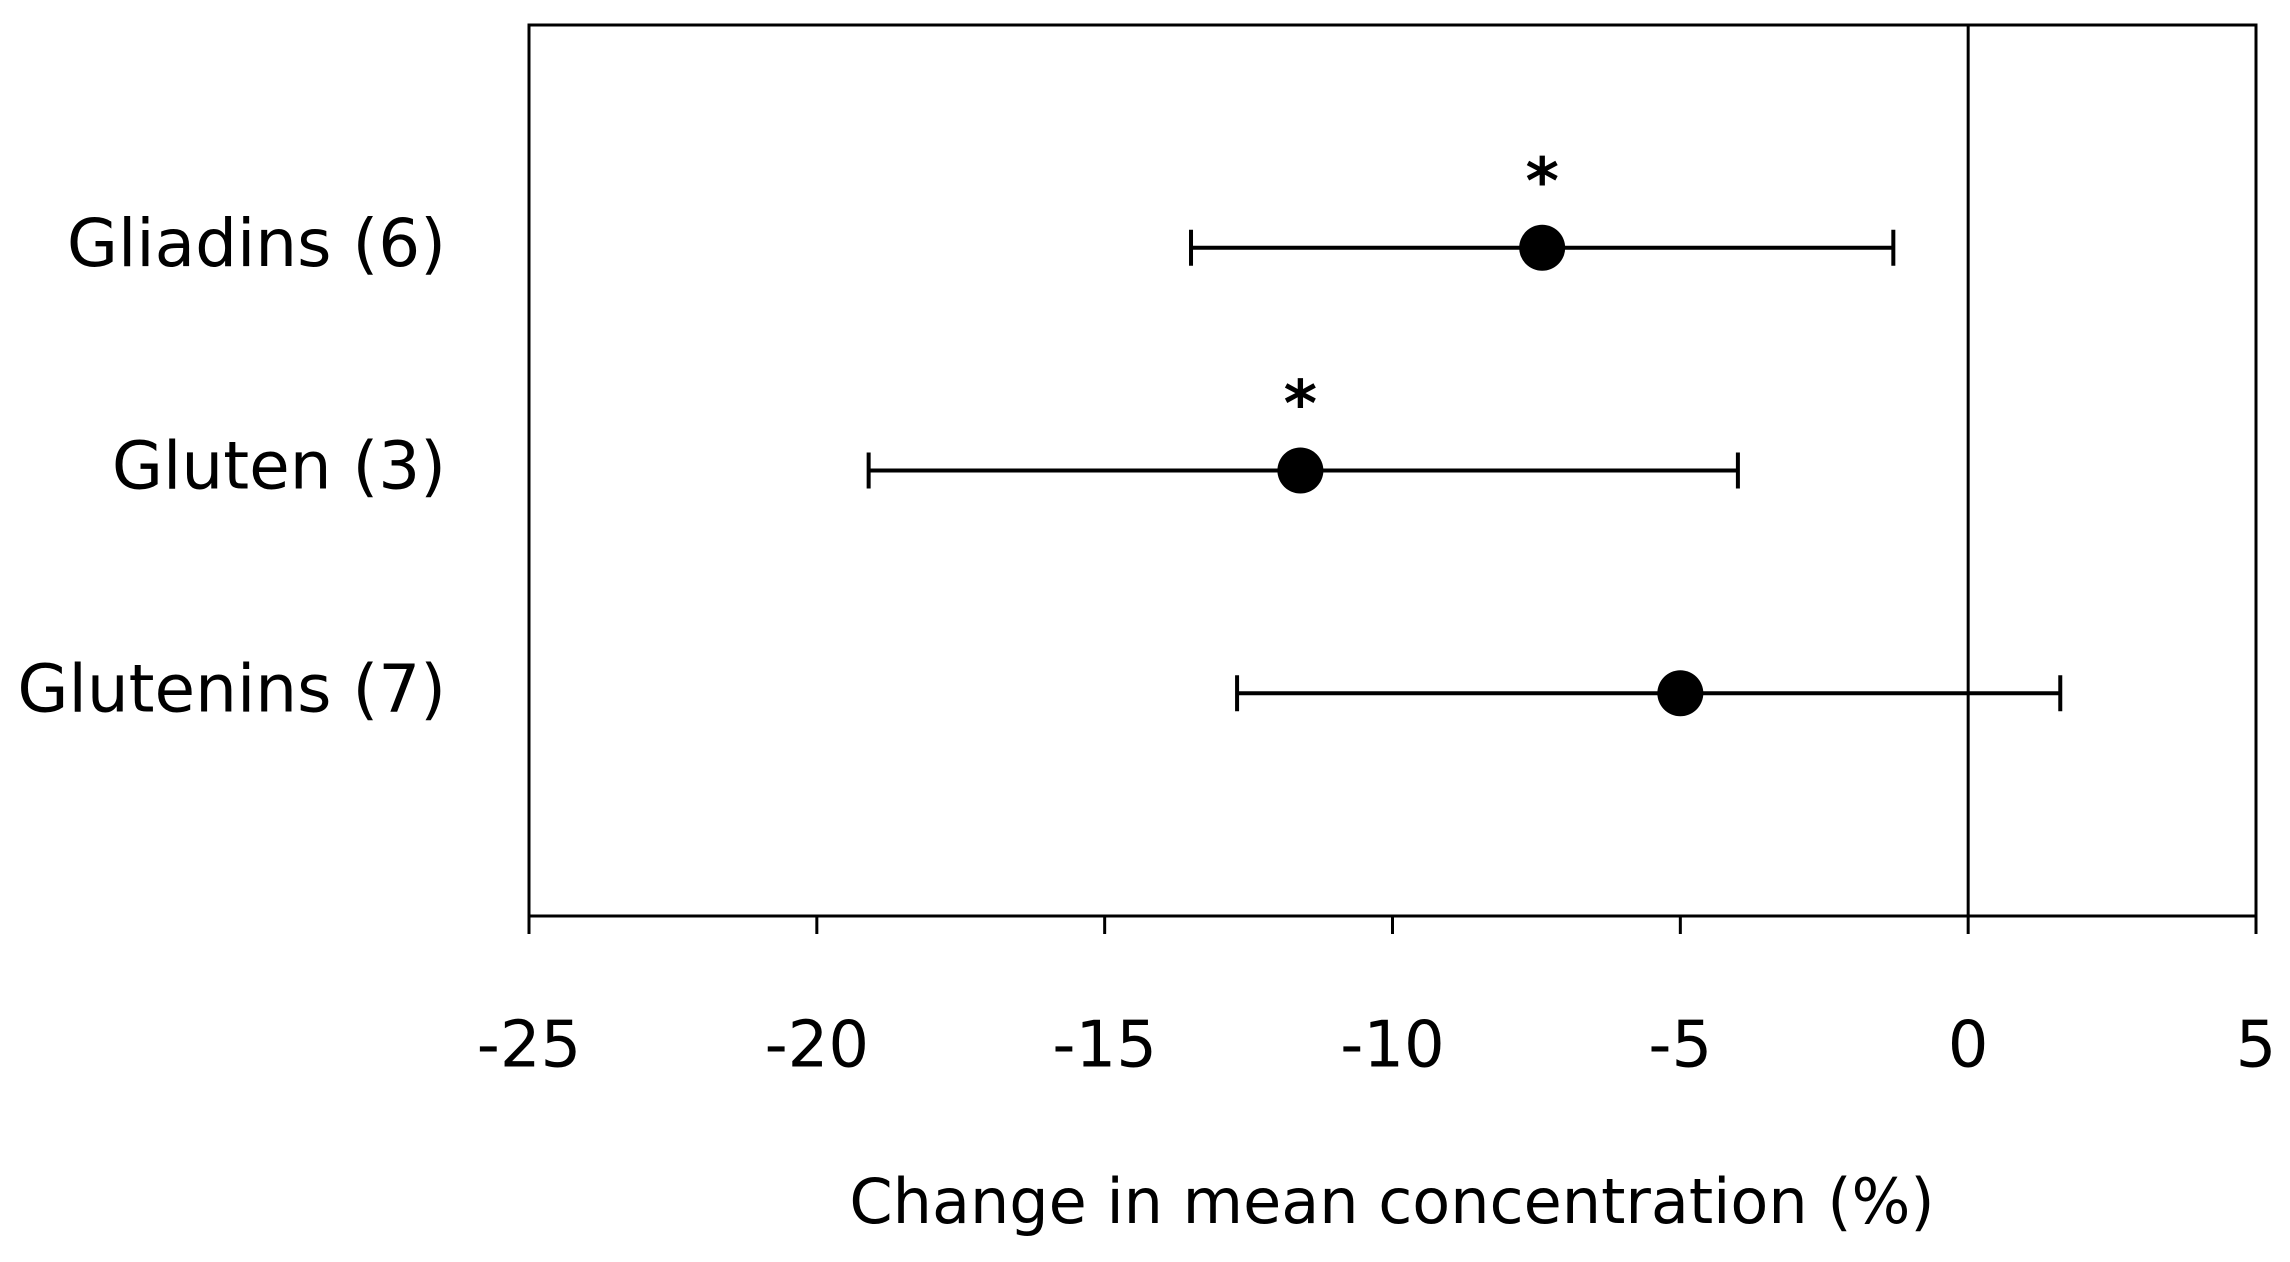 The width and height of the screenshot is (2290, 1262). I want to click on x-tick-label: -10, so click(1392, 1046).